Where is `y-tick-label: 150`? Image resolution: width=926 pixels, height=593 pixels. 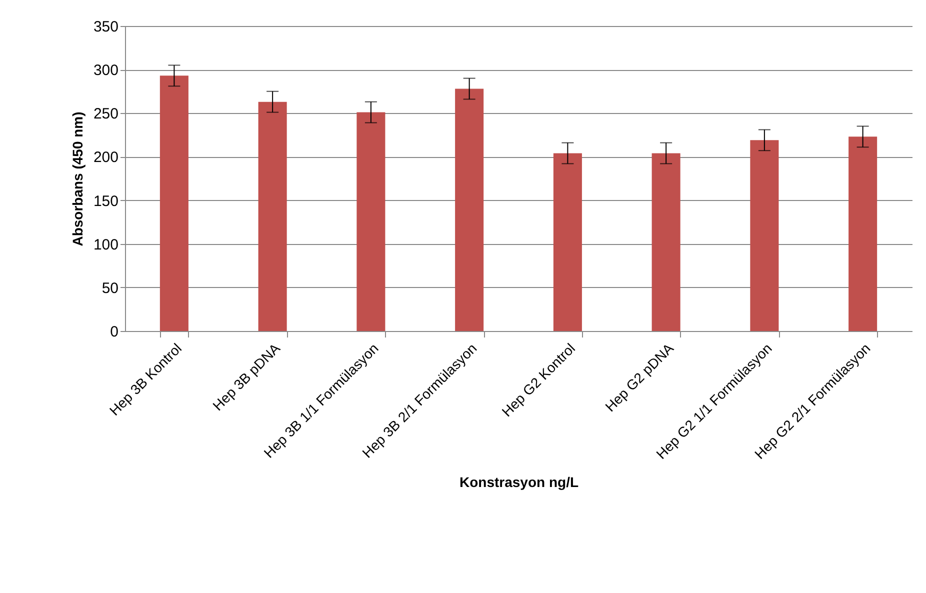 y-tick-label: 150 is located at coordinates (105, 201).